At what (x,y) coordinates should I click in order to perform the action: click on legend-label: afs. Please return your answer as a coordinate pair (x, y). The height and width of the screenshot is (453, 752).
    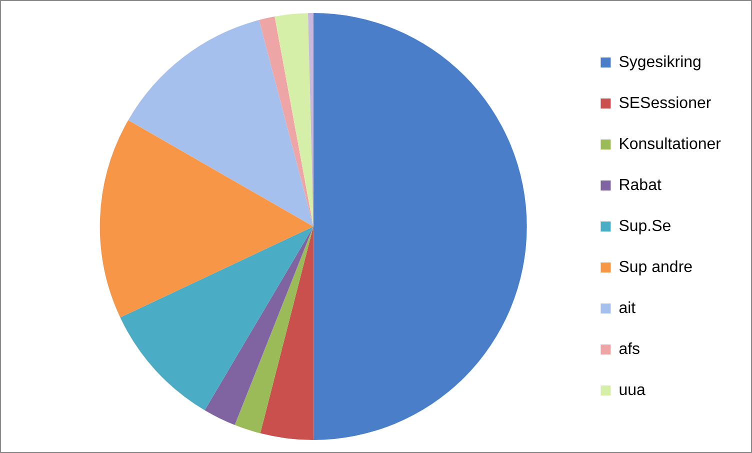
    Looking at the image, I should click on (629, 349).